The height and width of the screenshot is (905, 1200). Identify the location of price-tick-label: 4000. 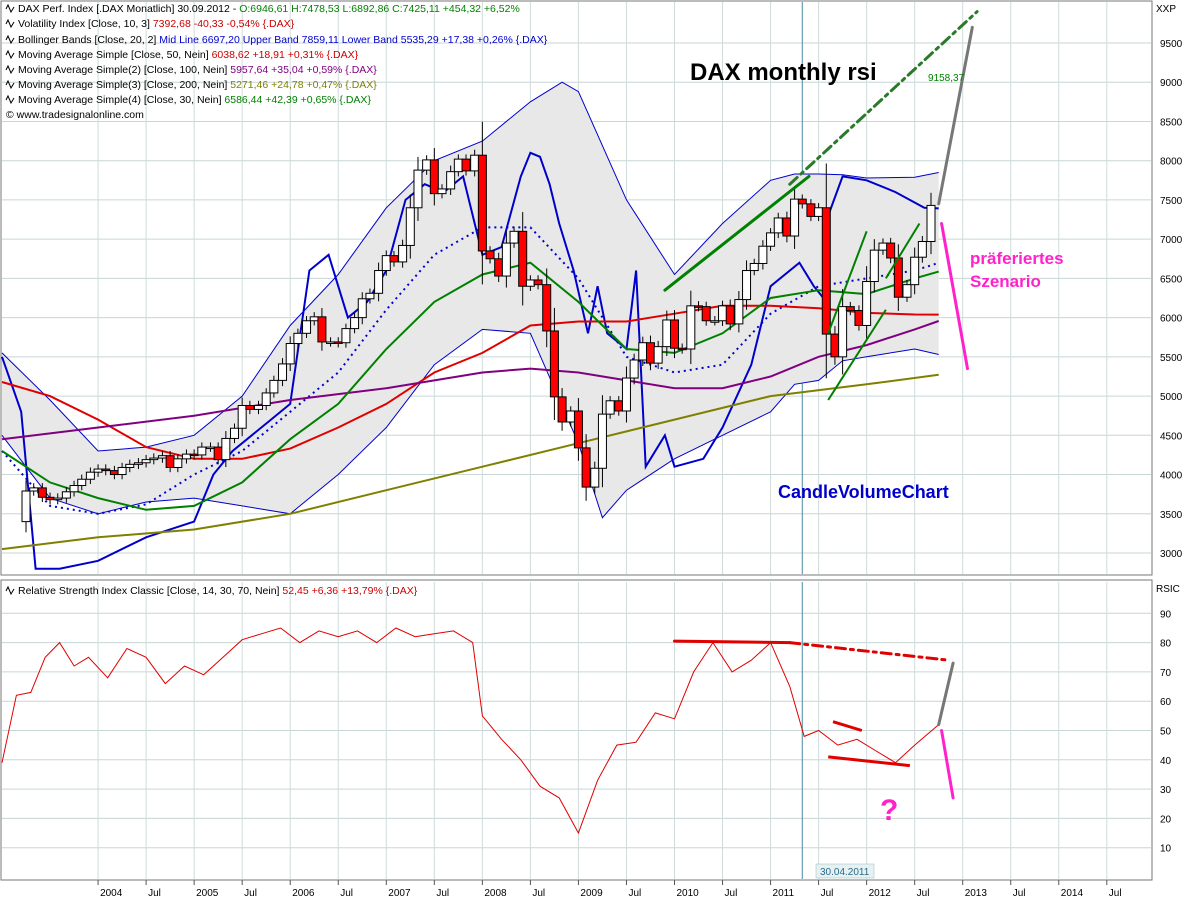
(1171, 476).